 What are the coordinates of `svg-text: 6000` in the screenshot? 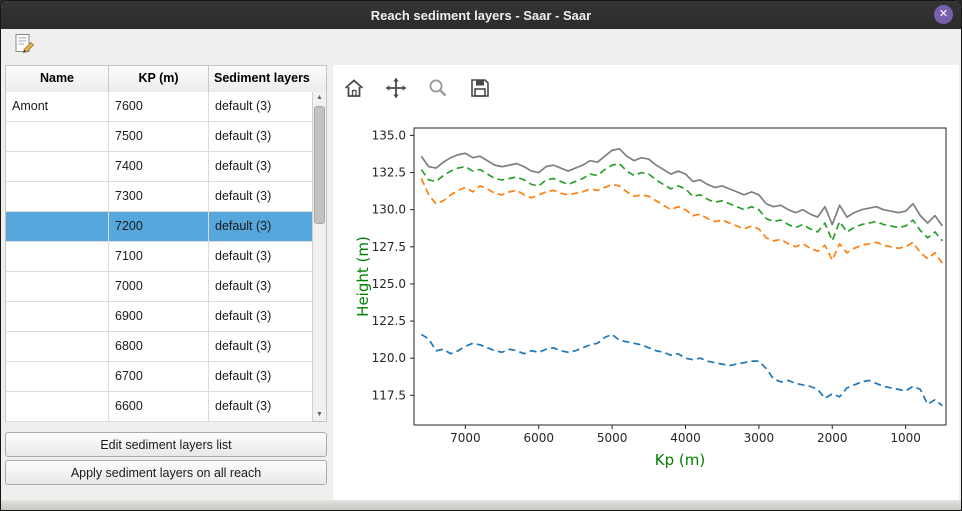 It's located at (538, 438).